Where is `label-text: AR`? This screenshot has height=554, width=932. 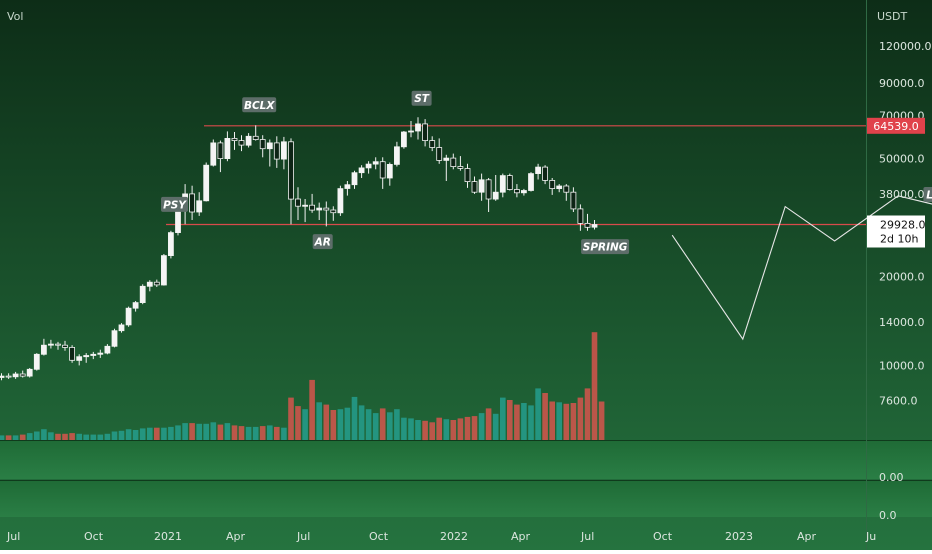
label-text: AR is located at coordinates (322, 243).